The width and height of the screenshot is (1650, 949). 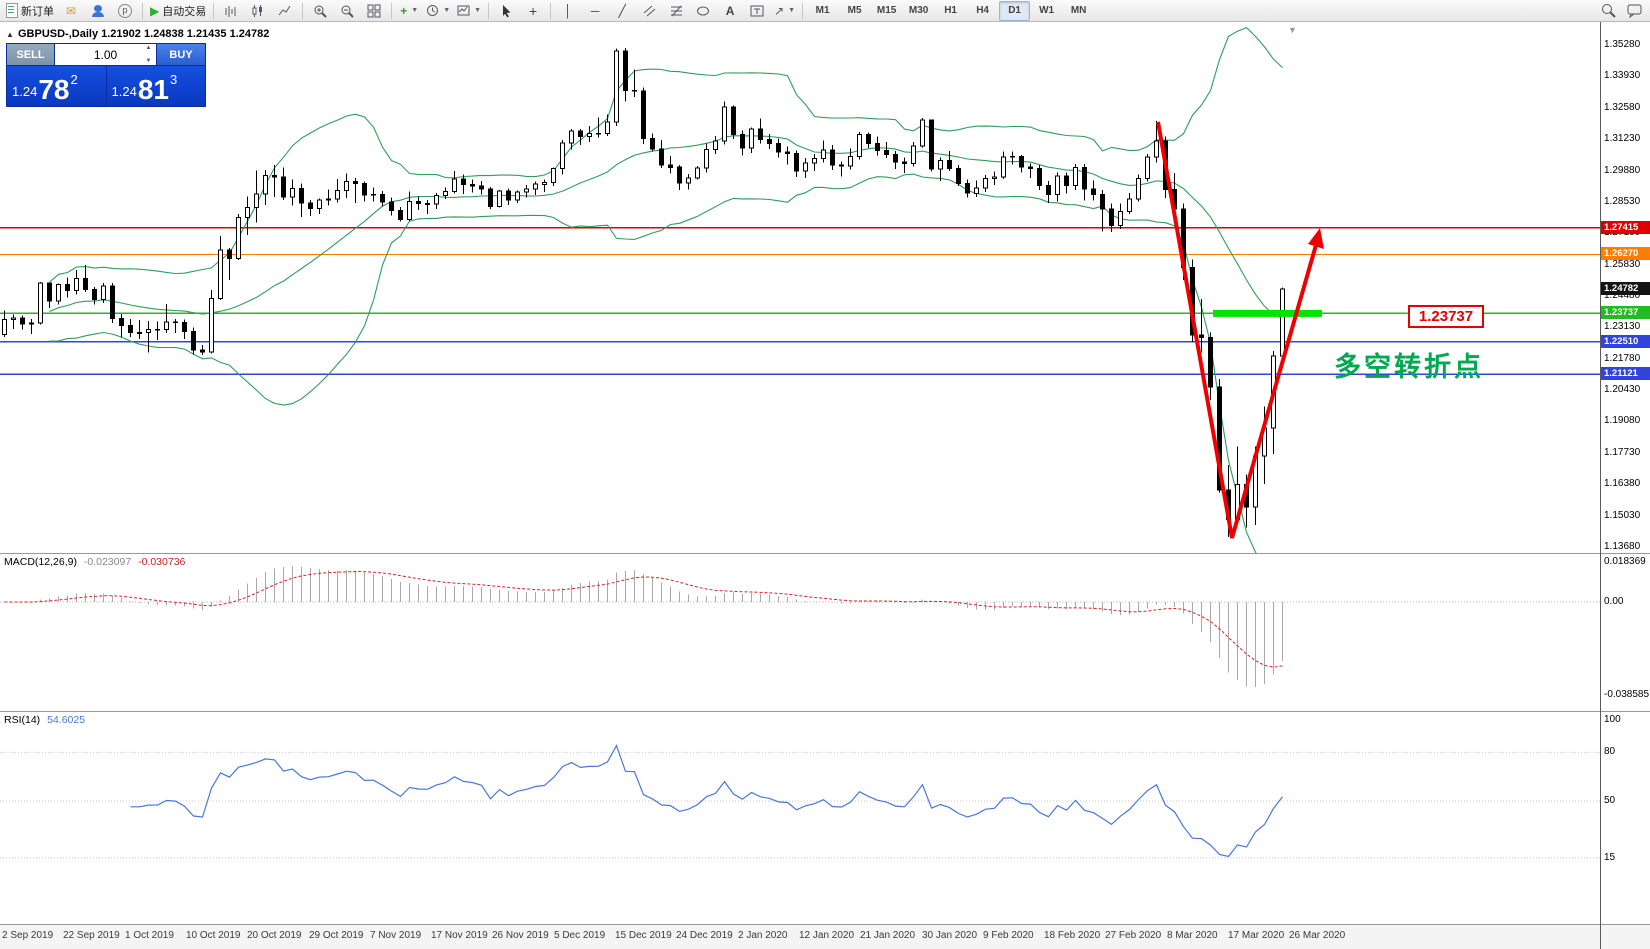 What do you see at coordinates (1625, 253) in the screenshot?
I see `price-level-badge: 1.26270` at bounding box center [1625, 253].